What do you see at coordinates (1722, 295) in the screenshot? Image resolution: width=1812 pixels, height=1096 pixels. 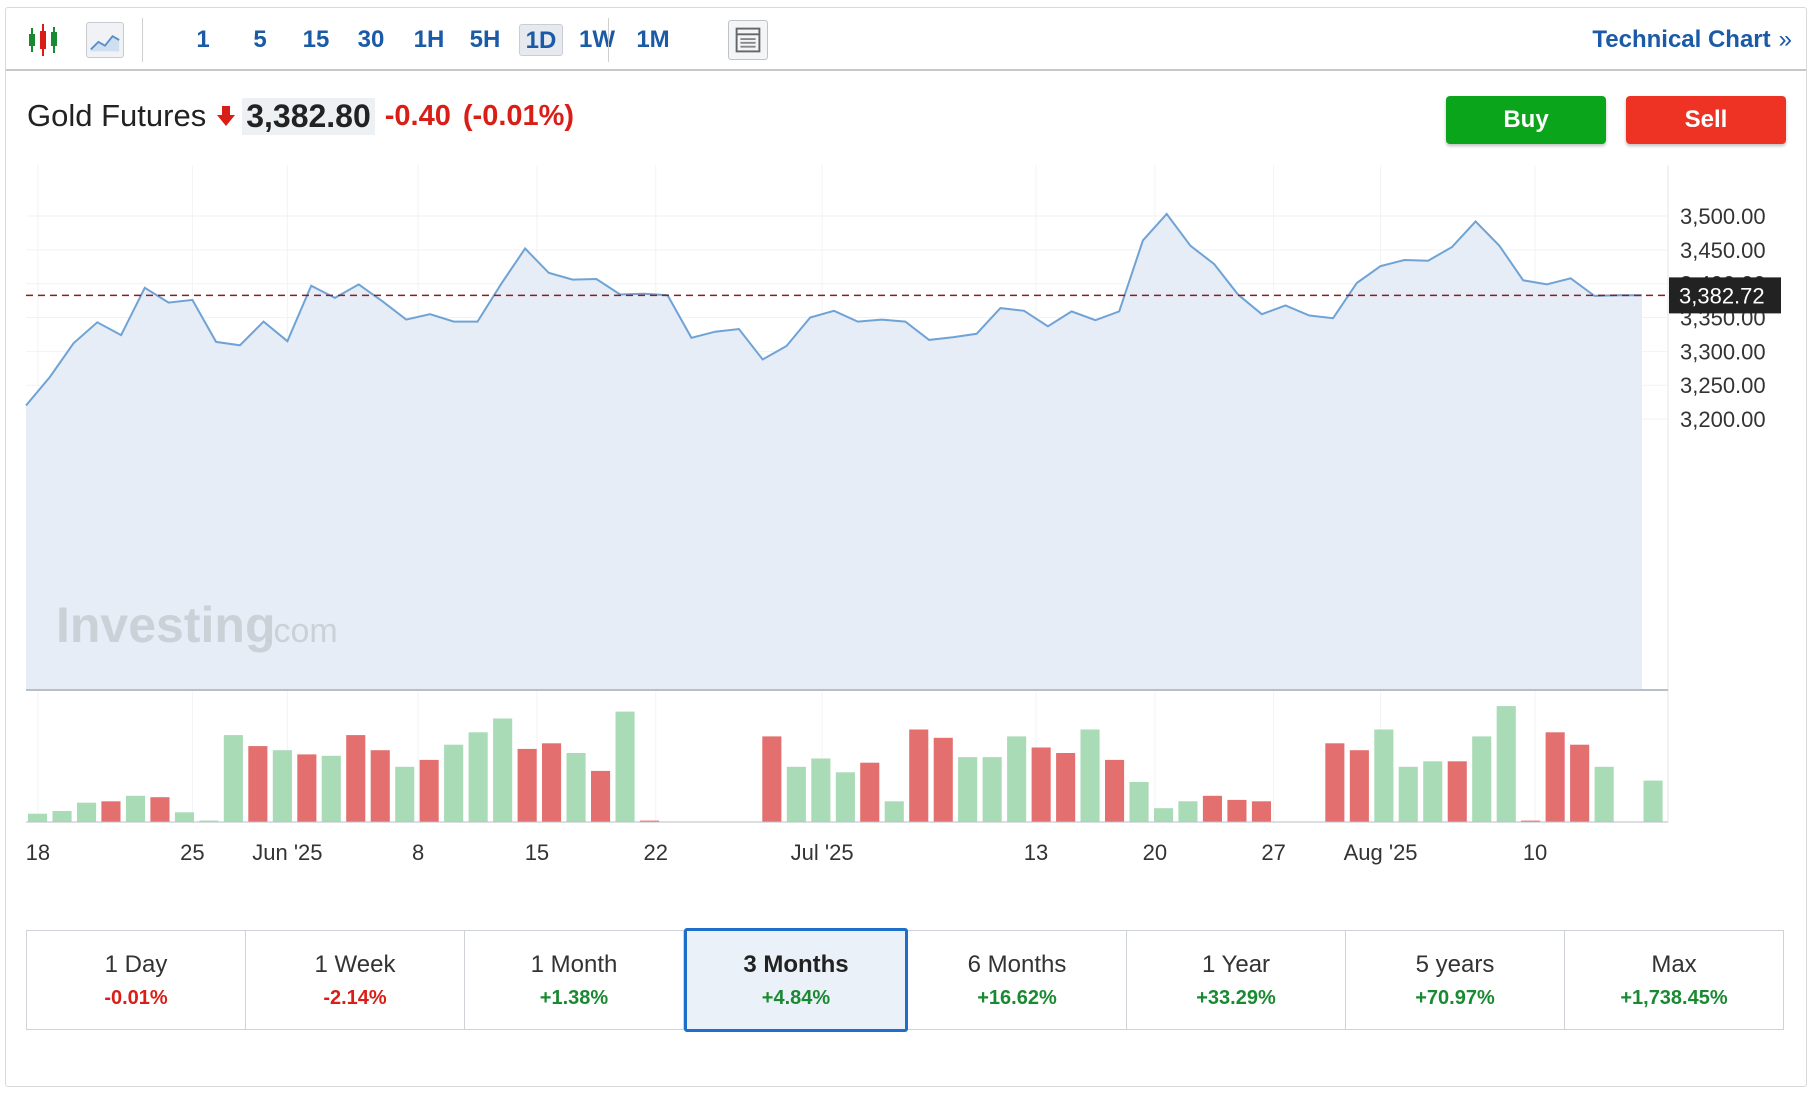 I see `current-price-label: 3,382.72` at bounding box center [1722, 295].